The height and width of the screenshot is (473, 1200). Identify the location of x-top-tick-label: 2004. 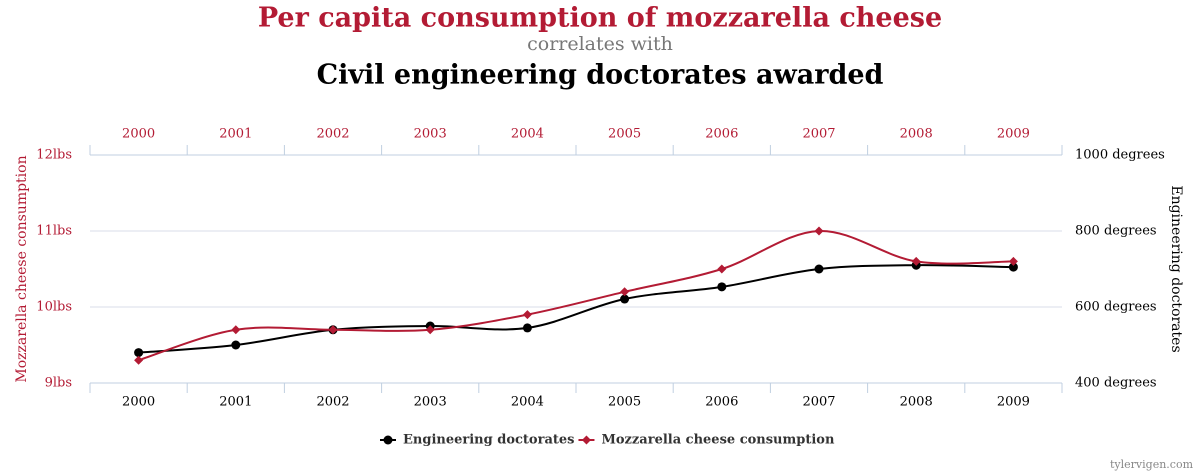
(527, 134).